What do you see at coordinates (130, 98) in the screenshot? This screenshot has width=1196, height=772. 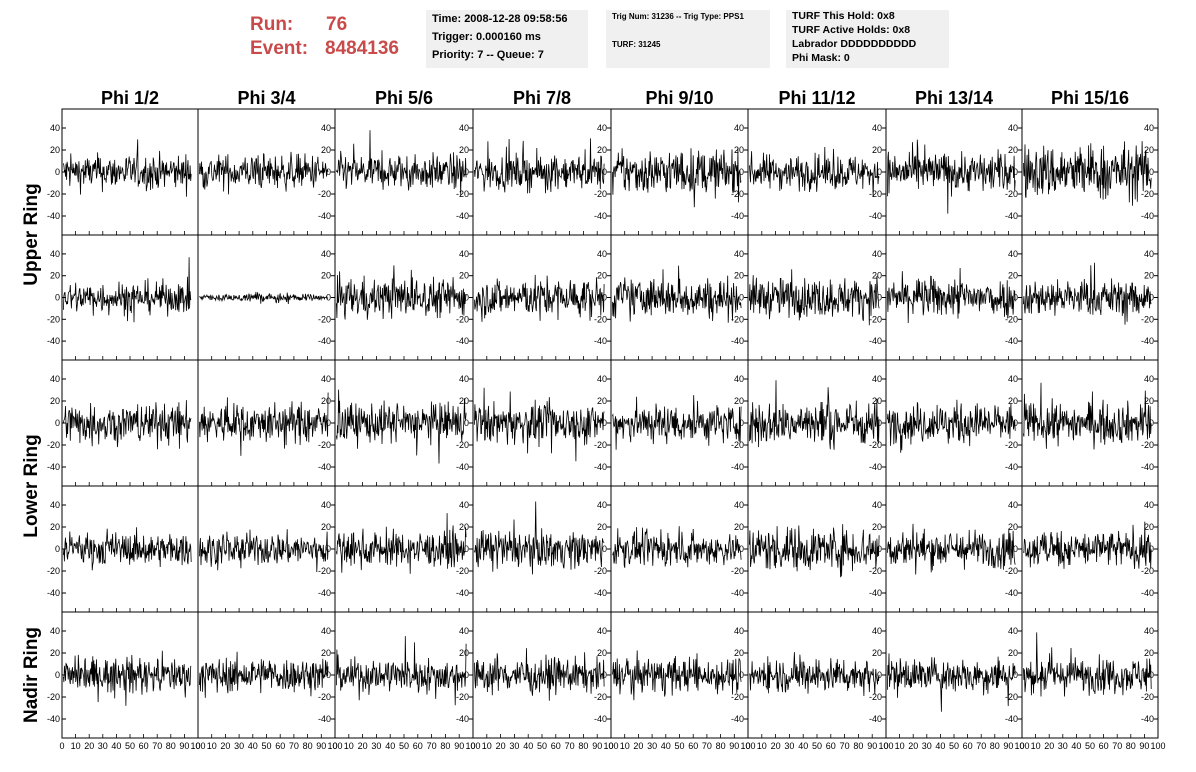 I see `column-title: Phi 1/2` at bounding box center [130, 98].